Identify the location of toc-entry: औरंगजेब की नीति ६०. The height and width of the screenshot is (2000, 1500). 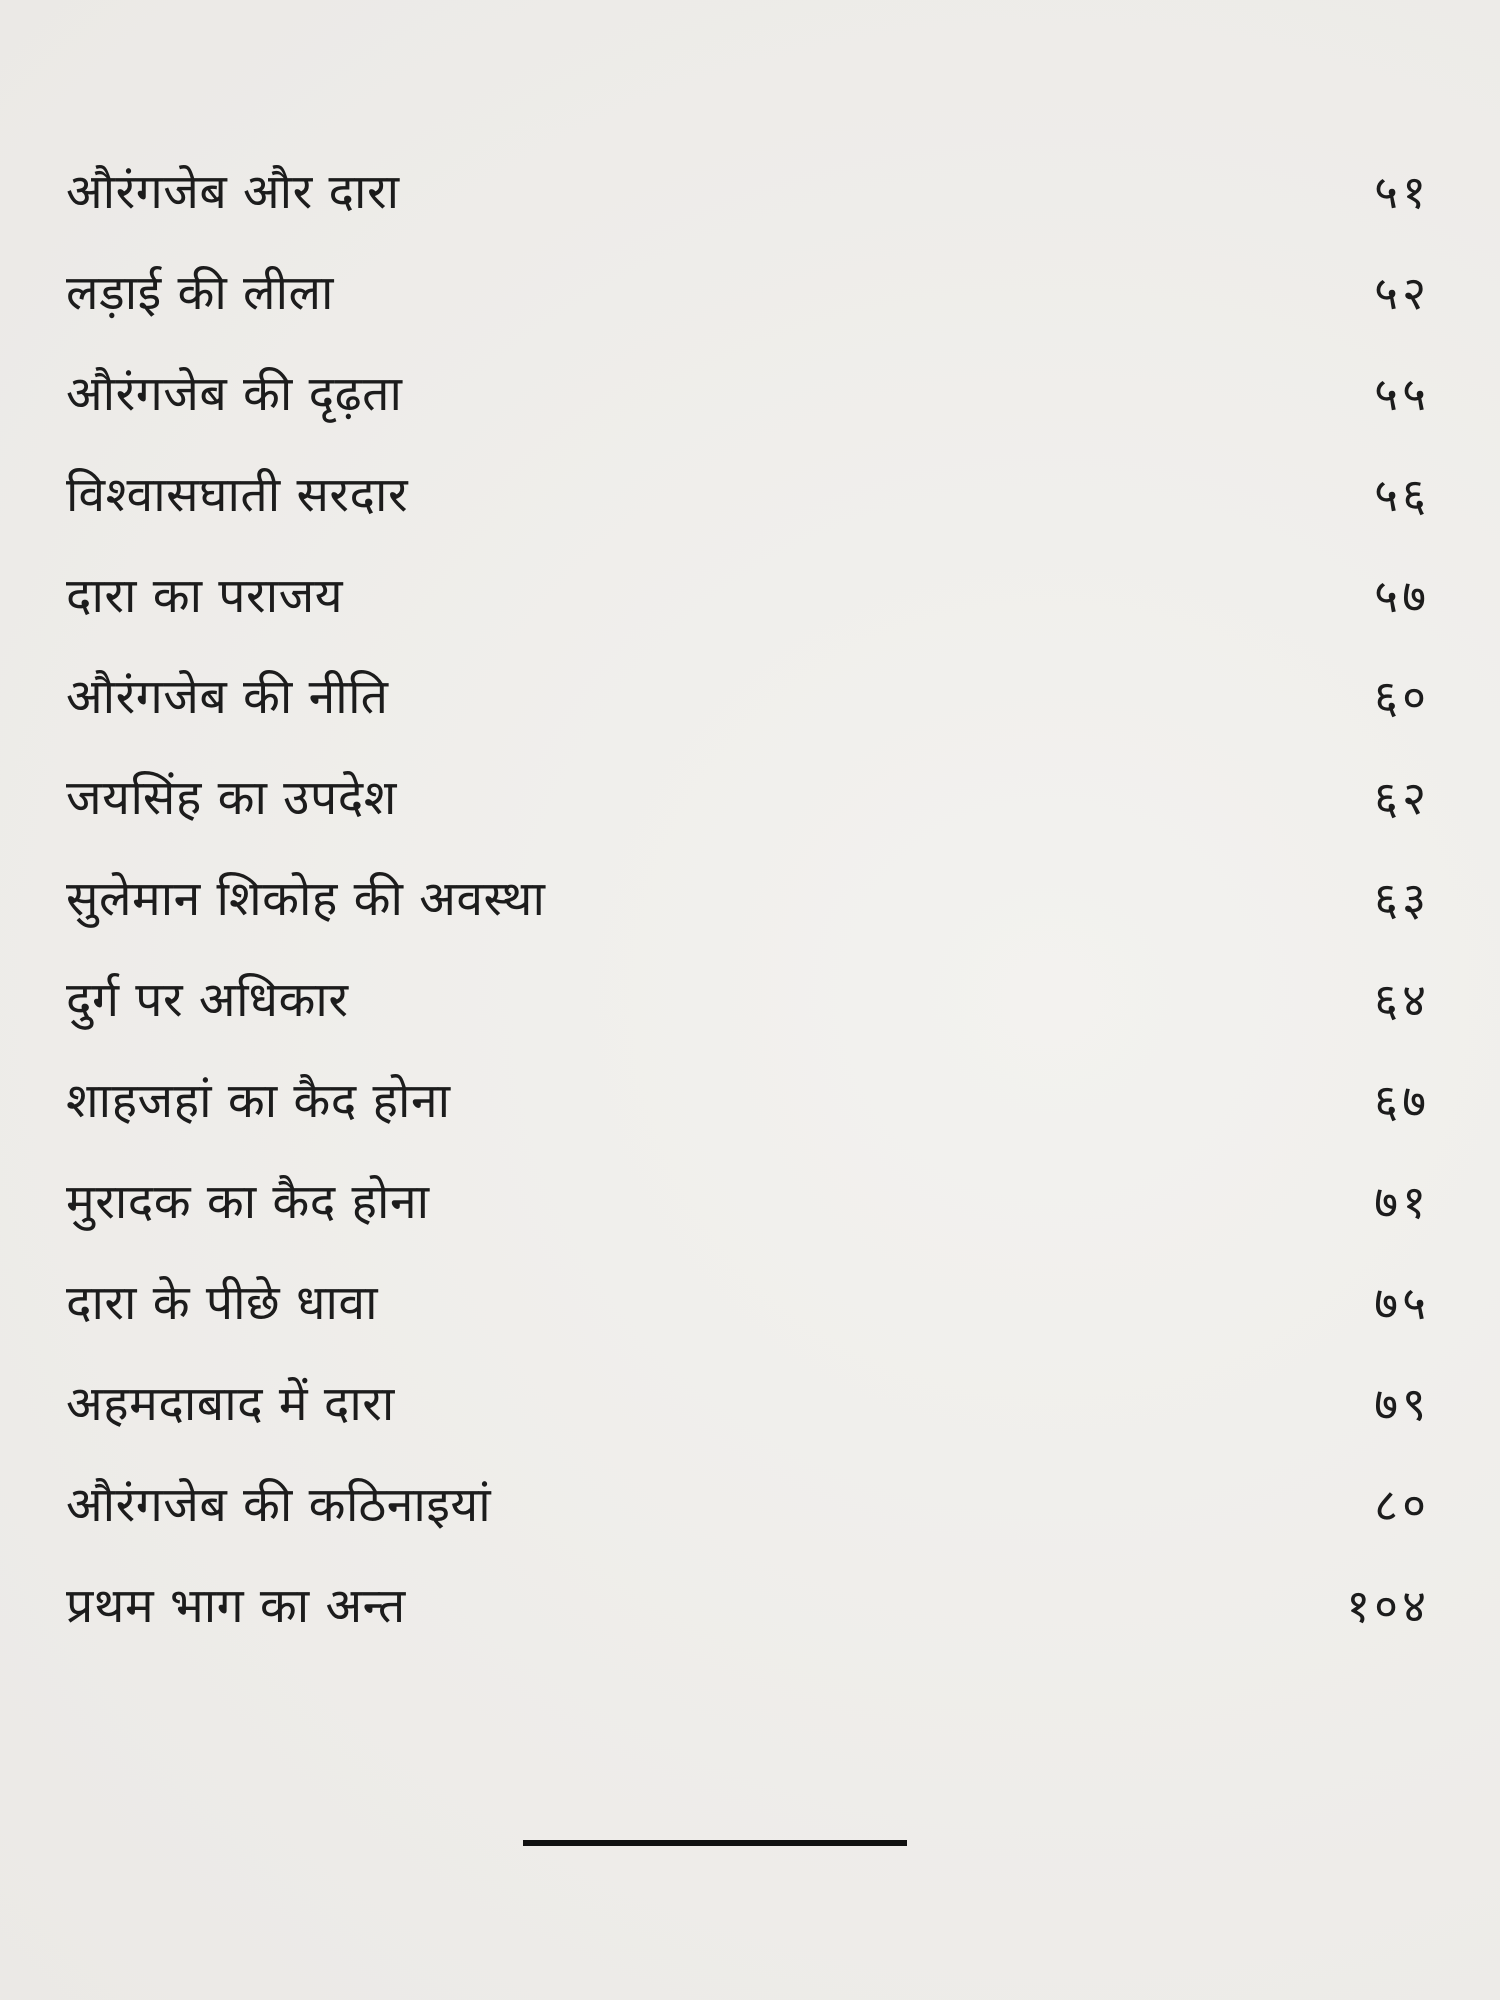
(748, 695).